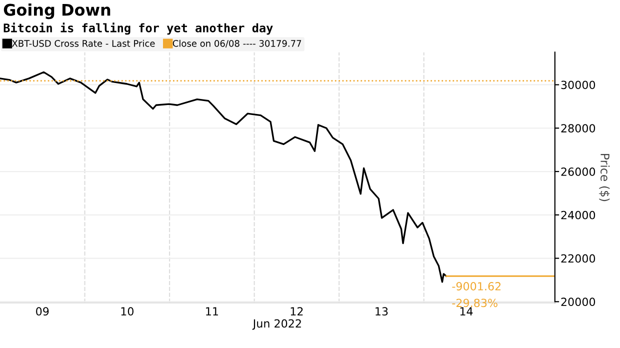  What do you see at coordinates (138, 28) in the screenshot?
I see `chart-subtitle: Bitcoin is falling for yet another day` at bounding box center [138, 28].